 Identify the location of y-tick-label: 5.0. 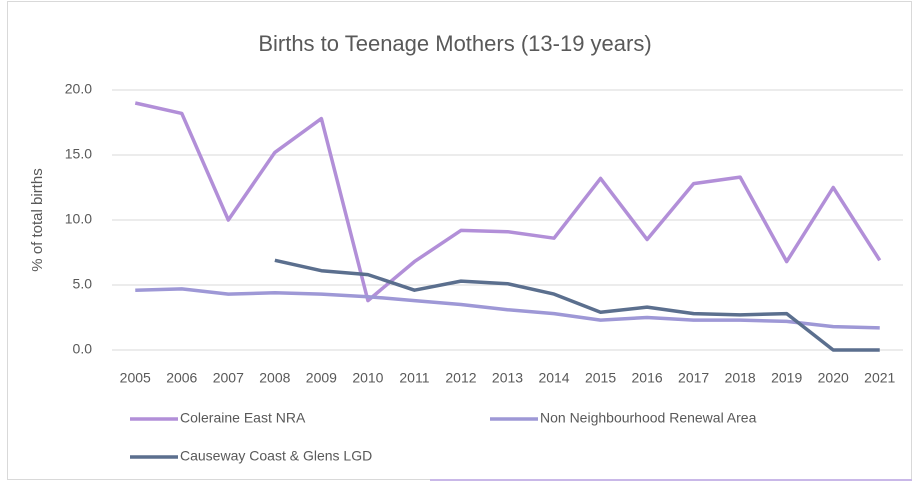
(83, 284).